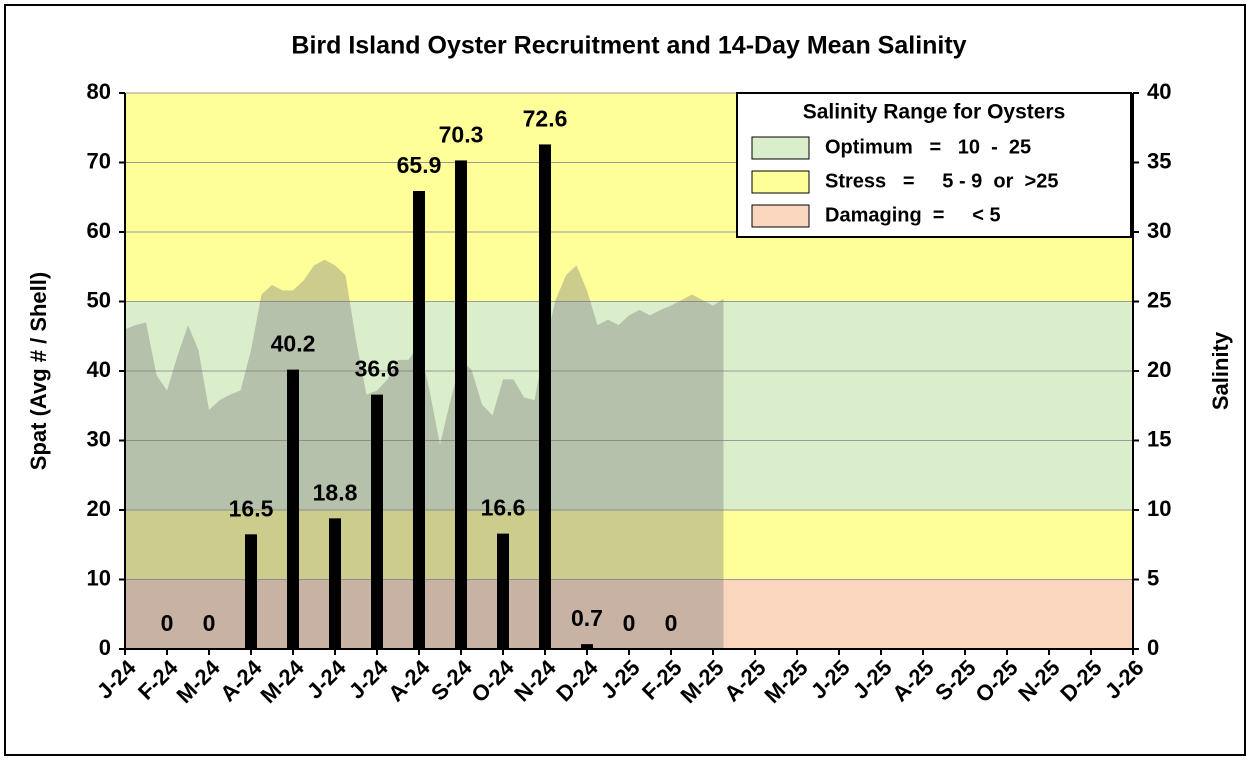  Describe the element at coordinates (99, 91) in the screenshot. I see `y-tick-label: 80` at that location.